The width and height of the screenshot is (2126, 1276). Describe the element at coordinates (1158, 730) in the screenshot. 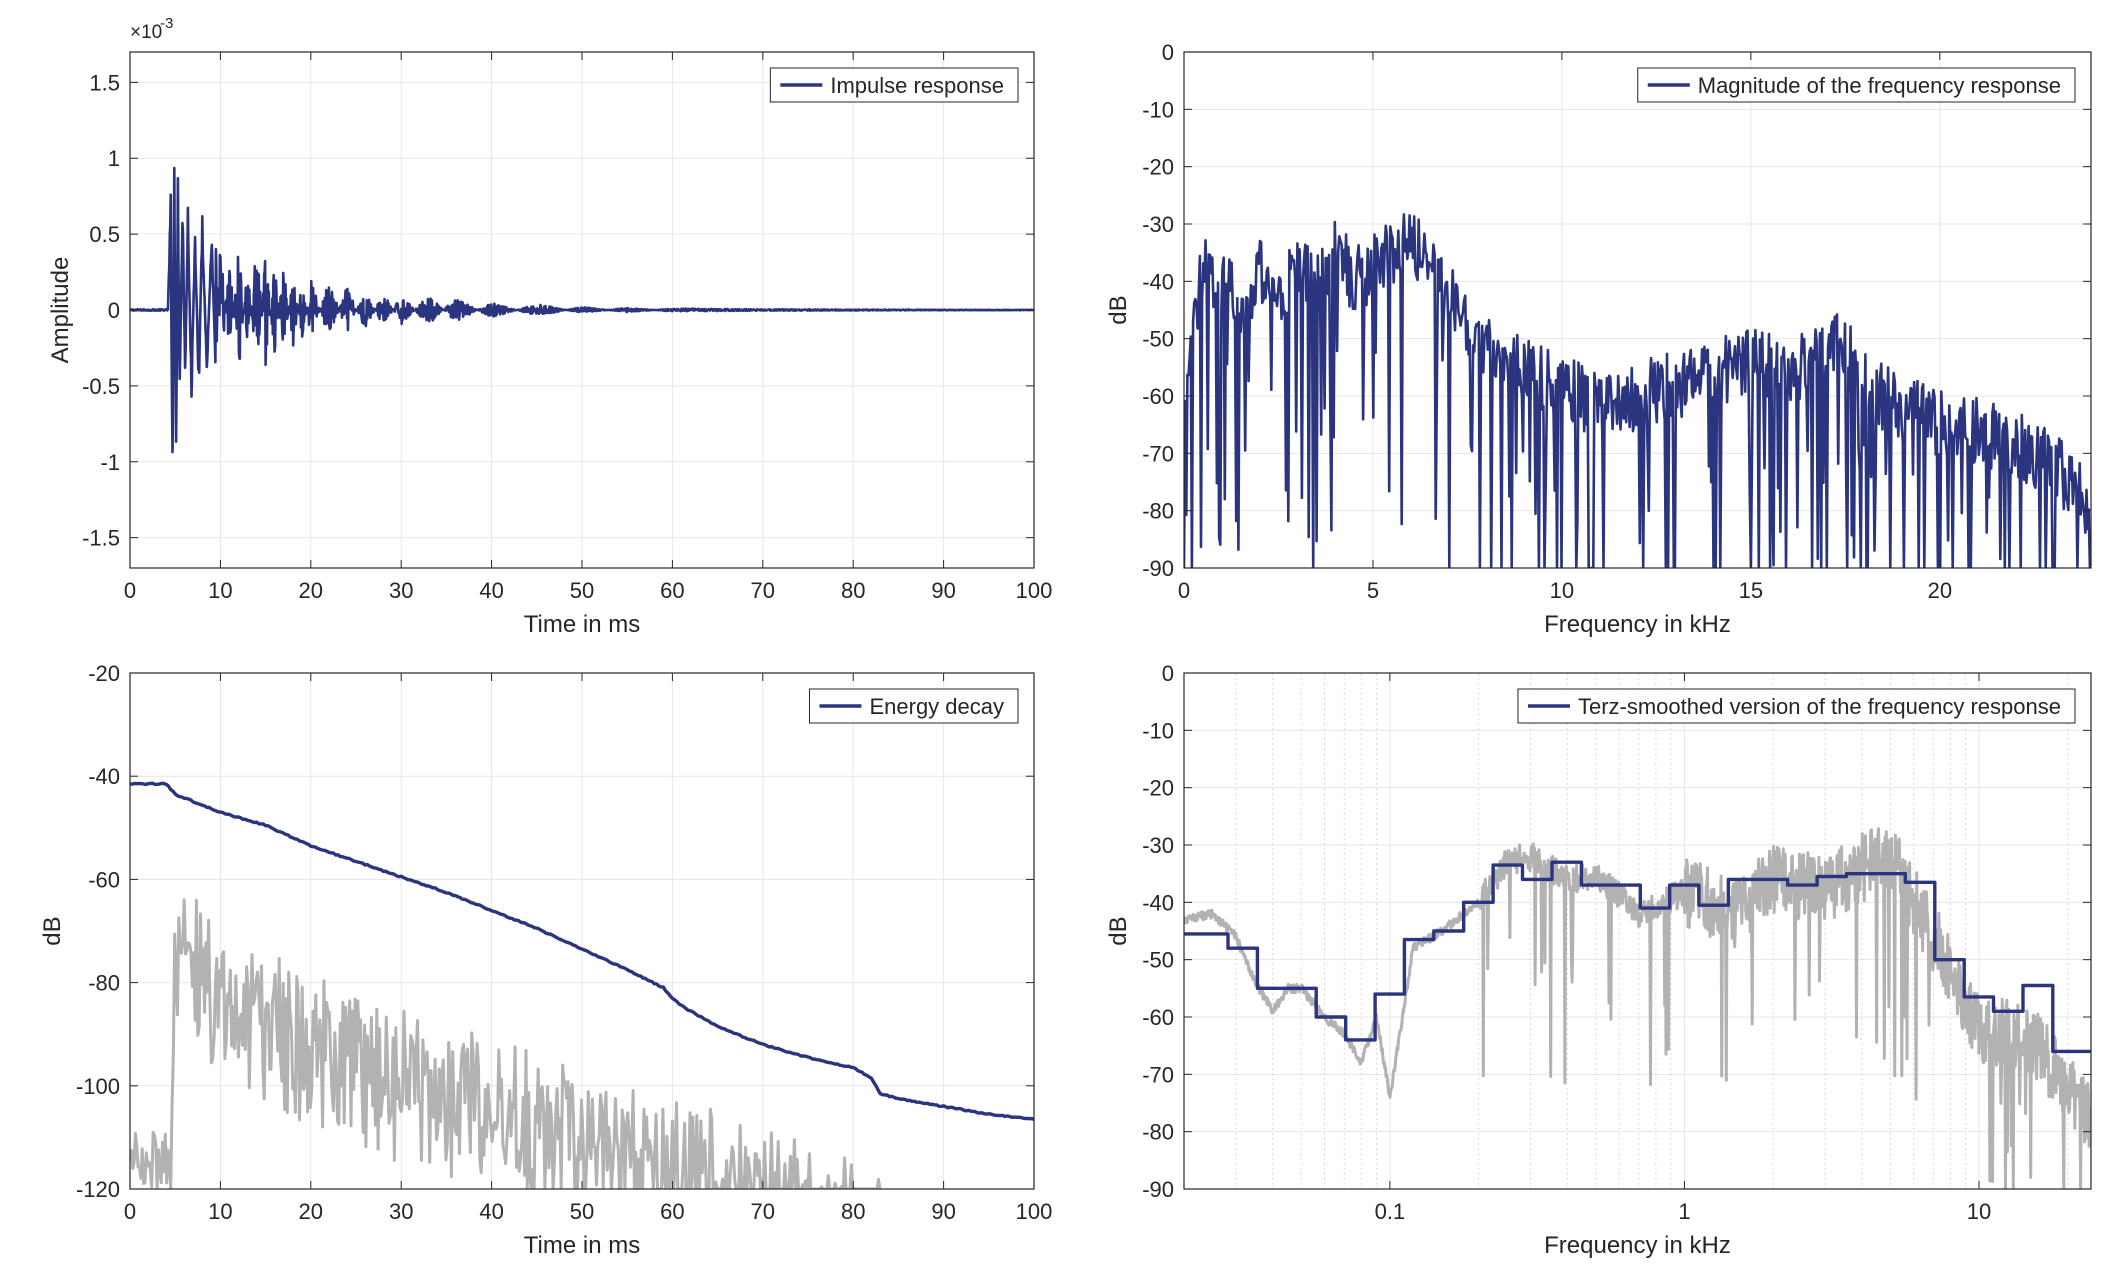

I see `y-tick-label: -10` at that location.